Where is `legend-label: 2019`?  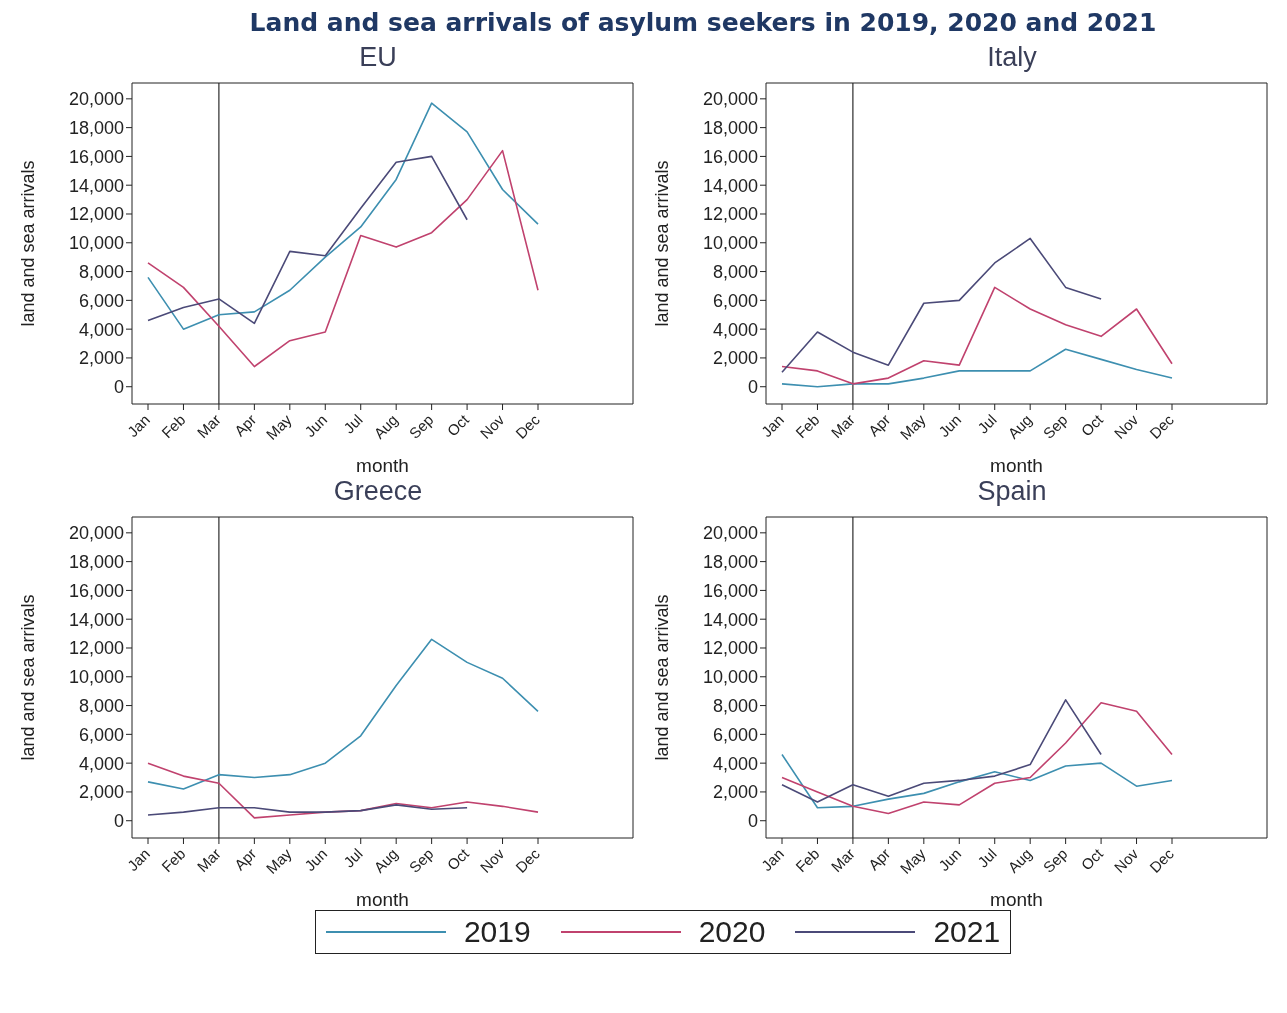 legend-label: 2019 is located at coordinates (497, 932).